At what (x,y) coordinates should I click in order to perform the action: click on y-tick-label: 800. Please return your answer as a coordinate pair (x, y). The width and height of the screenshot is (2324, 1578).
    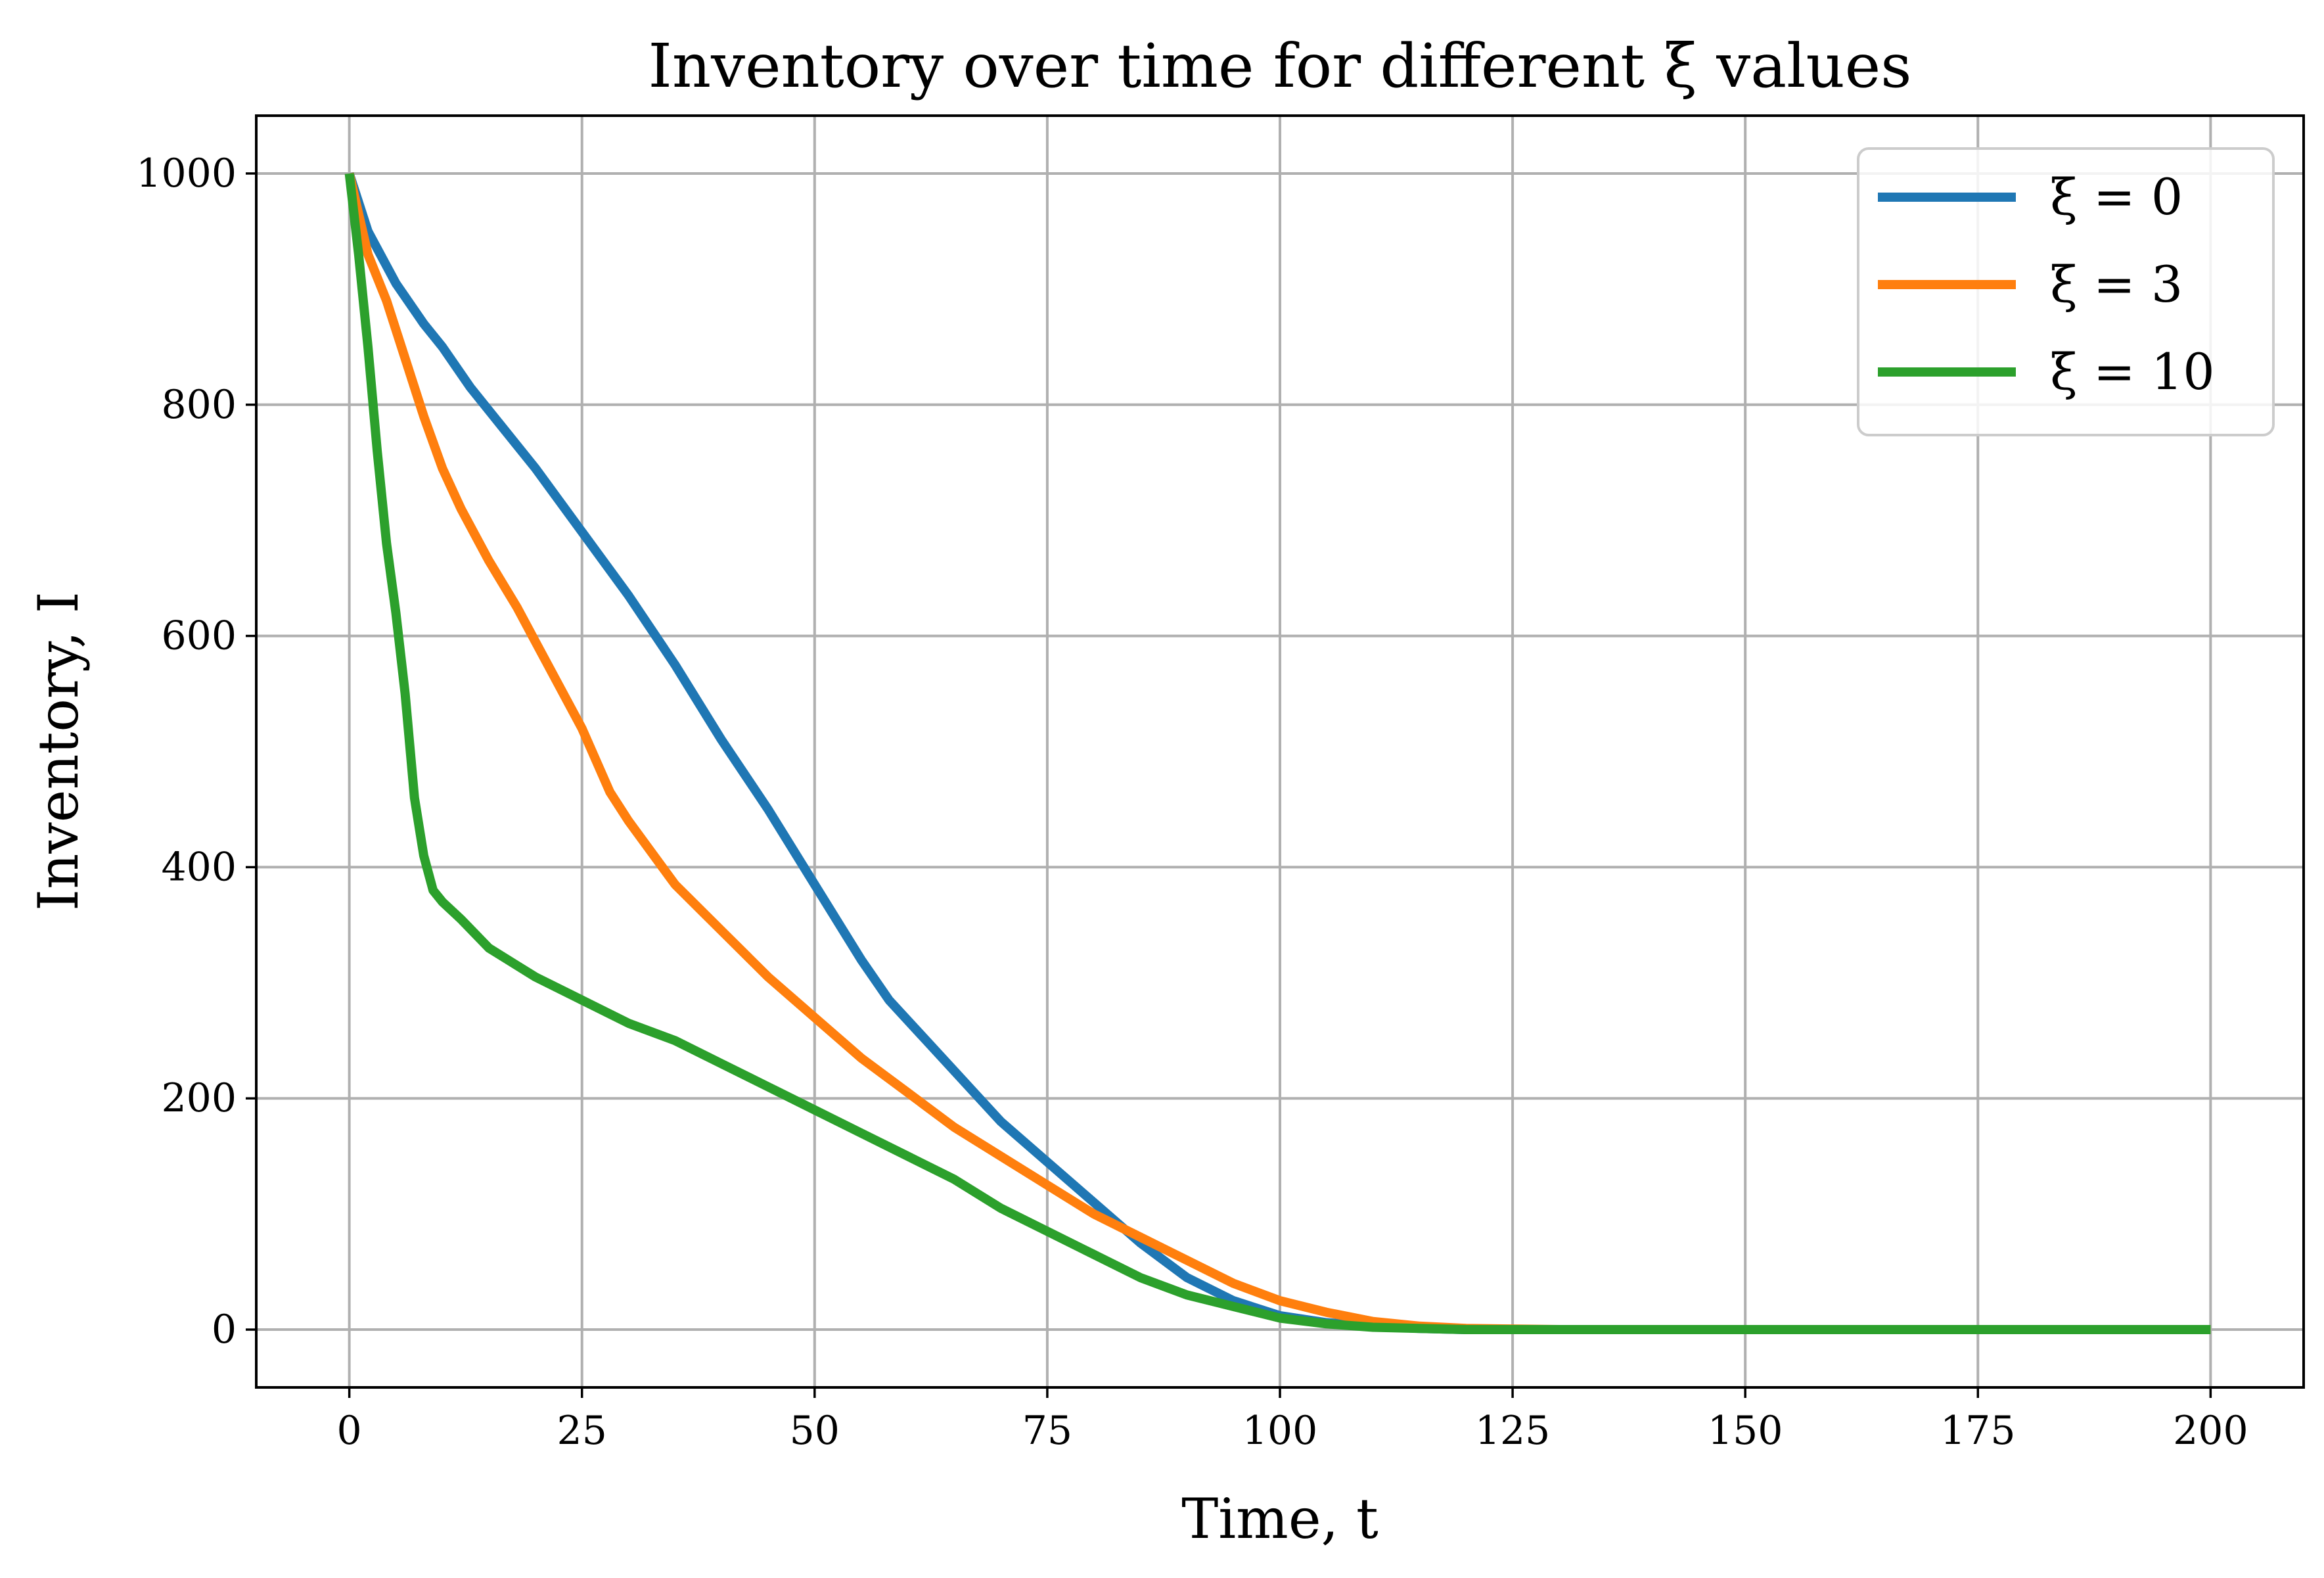
    Looking at the image, I should click on (199, 405).